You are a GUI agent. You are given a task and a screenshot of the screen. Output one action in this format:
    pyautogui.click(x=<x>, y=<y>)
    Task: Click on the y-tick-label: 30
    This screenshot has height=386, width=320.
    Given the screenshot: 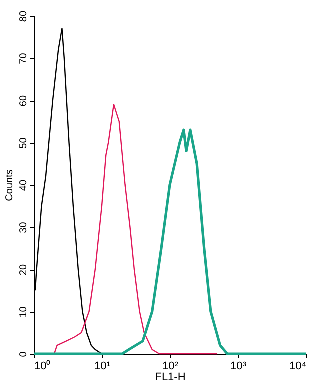 What is the action you would take?
    pyautogui.click(x=24, y=228)
    